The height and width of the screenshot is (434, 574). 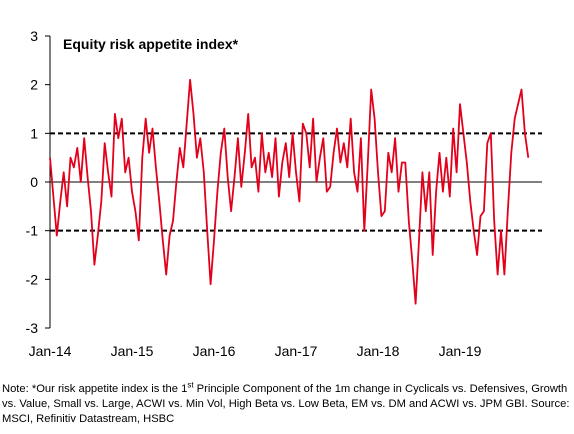 What do you see at coordinates (132, 351) in the screenshot?
I see `x-tick-label: Jan-15` at bounding box center [132, 351].